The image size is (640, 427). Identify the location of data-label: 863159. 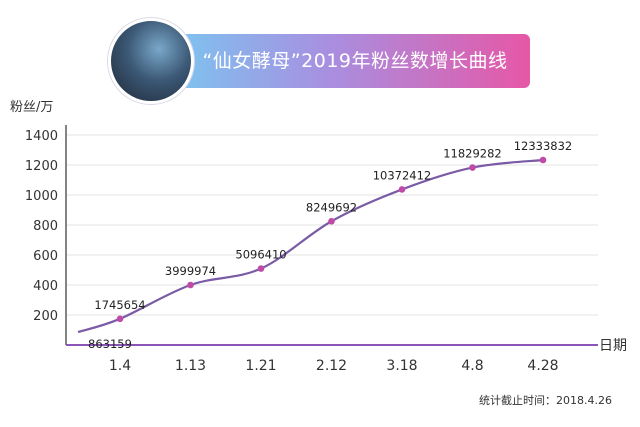
(110, 344).